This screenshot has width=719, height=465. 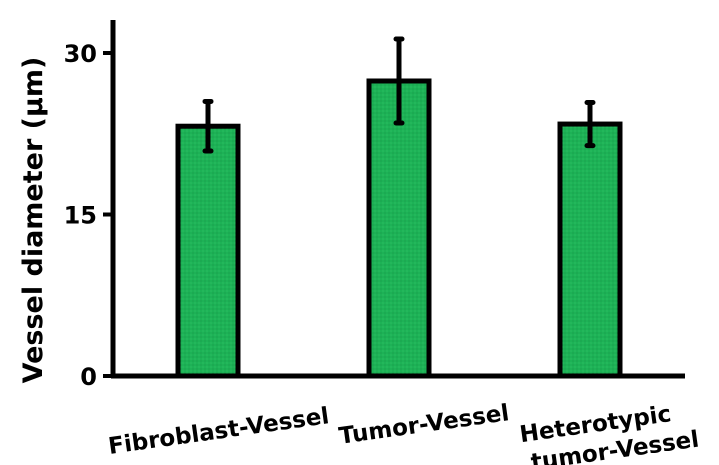 I want to click on y-tick-label: 15, so click(x=80, y=216).